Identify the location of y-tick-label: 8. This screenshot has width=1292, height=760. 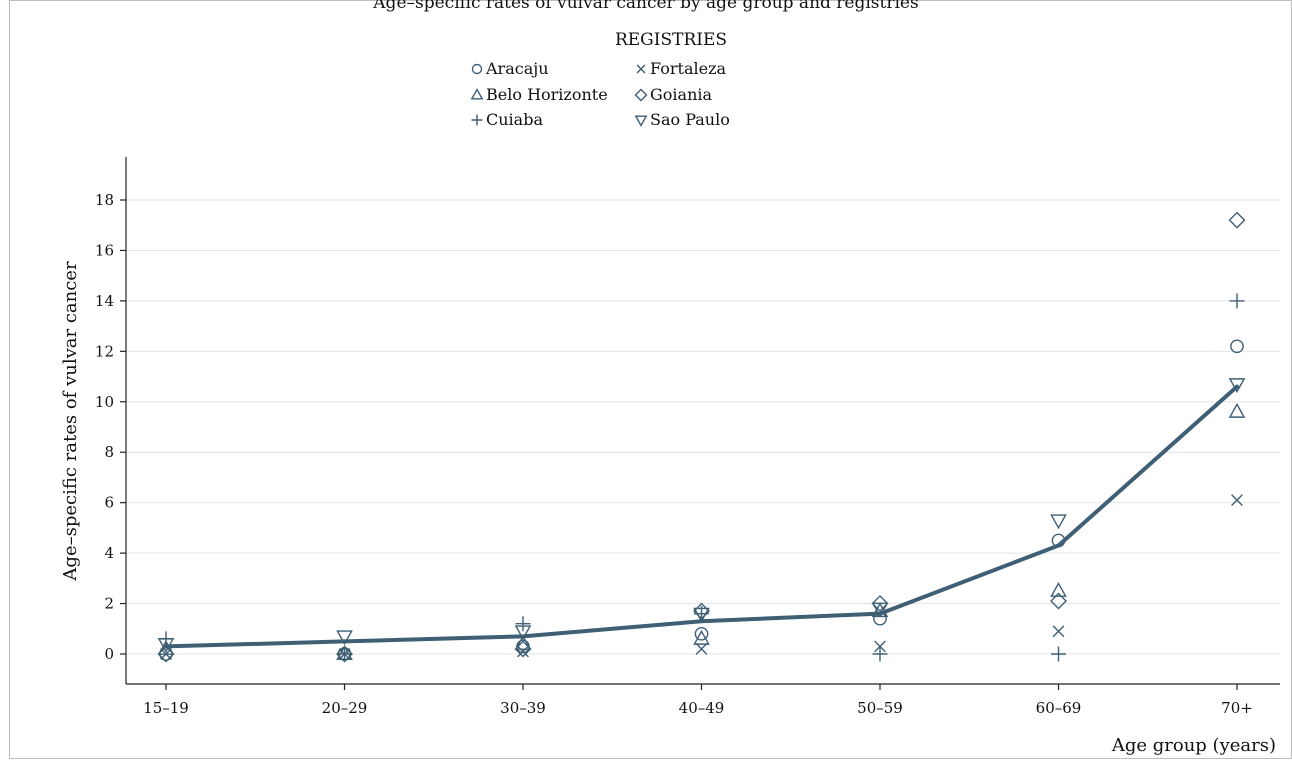
(109, 452).